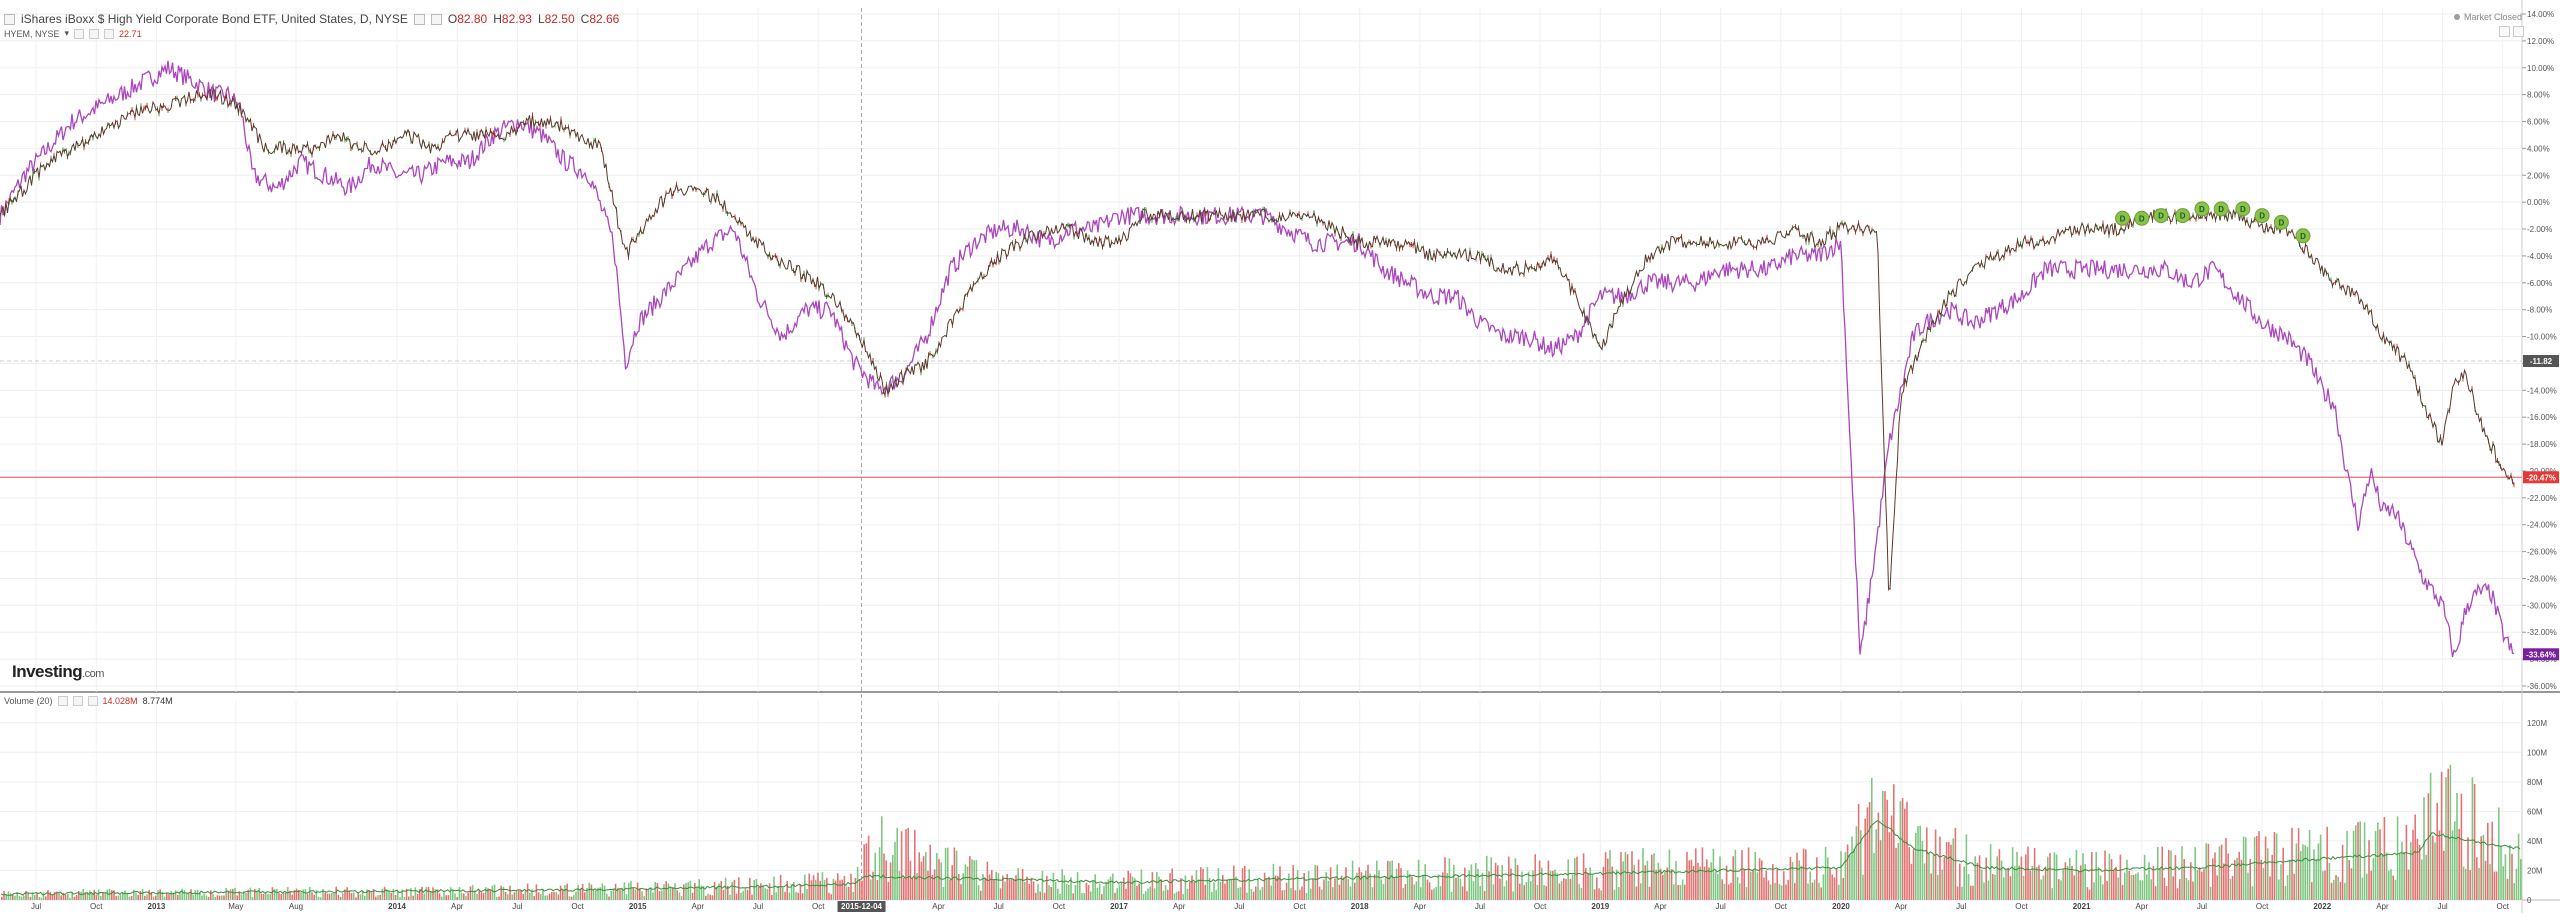 This screenshot has width=2560, height=918. What do you see at coordinates (67, 33) in the screenshot?
I see `compare-dropdown-icon: ▾` at bounding box center [67, 33].